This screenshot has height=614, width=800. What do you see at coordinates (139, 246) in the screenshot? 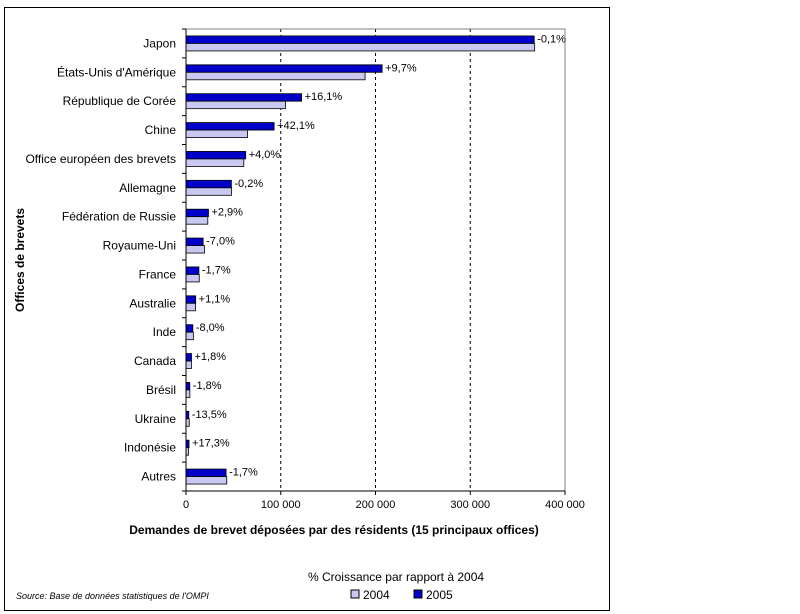
I see `category-label: Royaume-Uni` at bounding box center [139, 246].